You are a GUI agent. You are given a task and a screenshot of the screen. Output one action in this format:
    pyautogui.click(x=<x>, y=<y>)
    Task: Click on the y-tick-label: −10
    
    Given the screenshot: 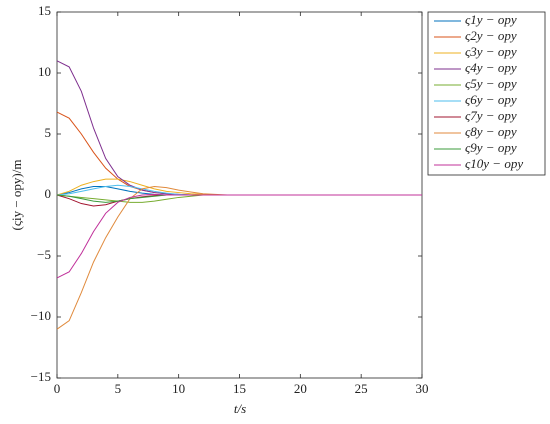 What is the action you would take?
    pyautogui.click(x=41, y=315)
    